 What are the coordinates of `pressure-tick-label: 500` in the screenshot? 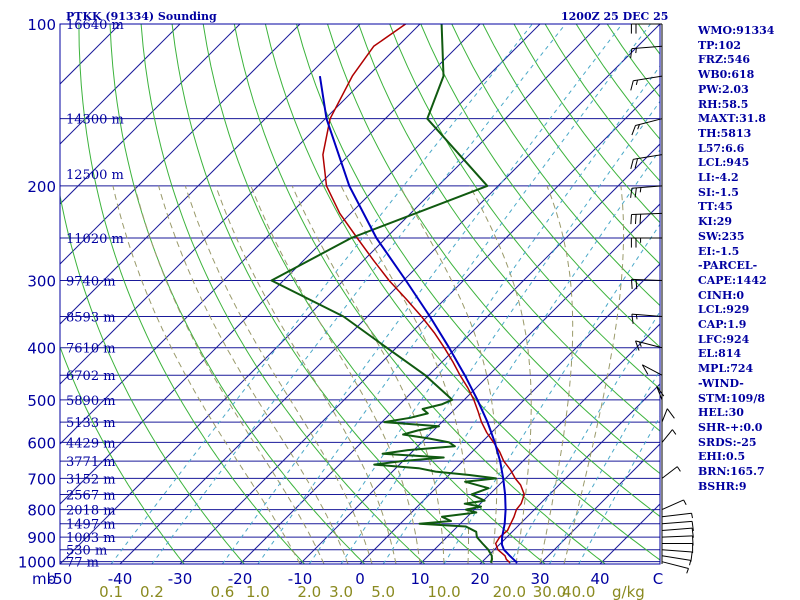 It's located at (41, 401).